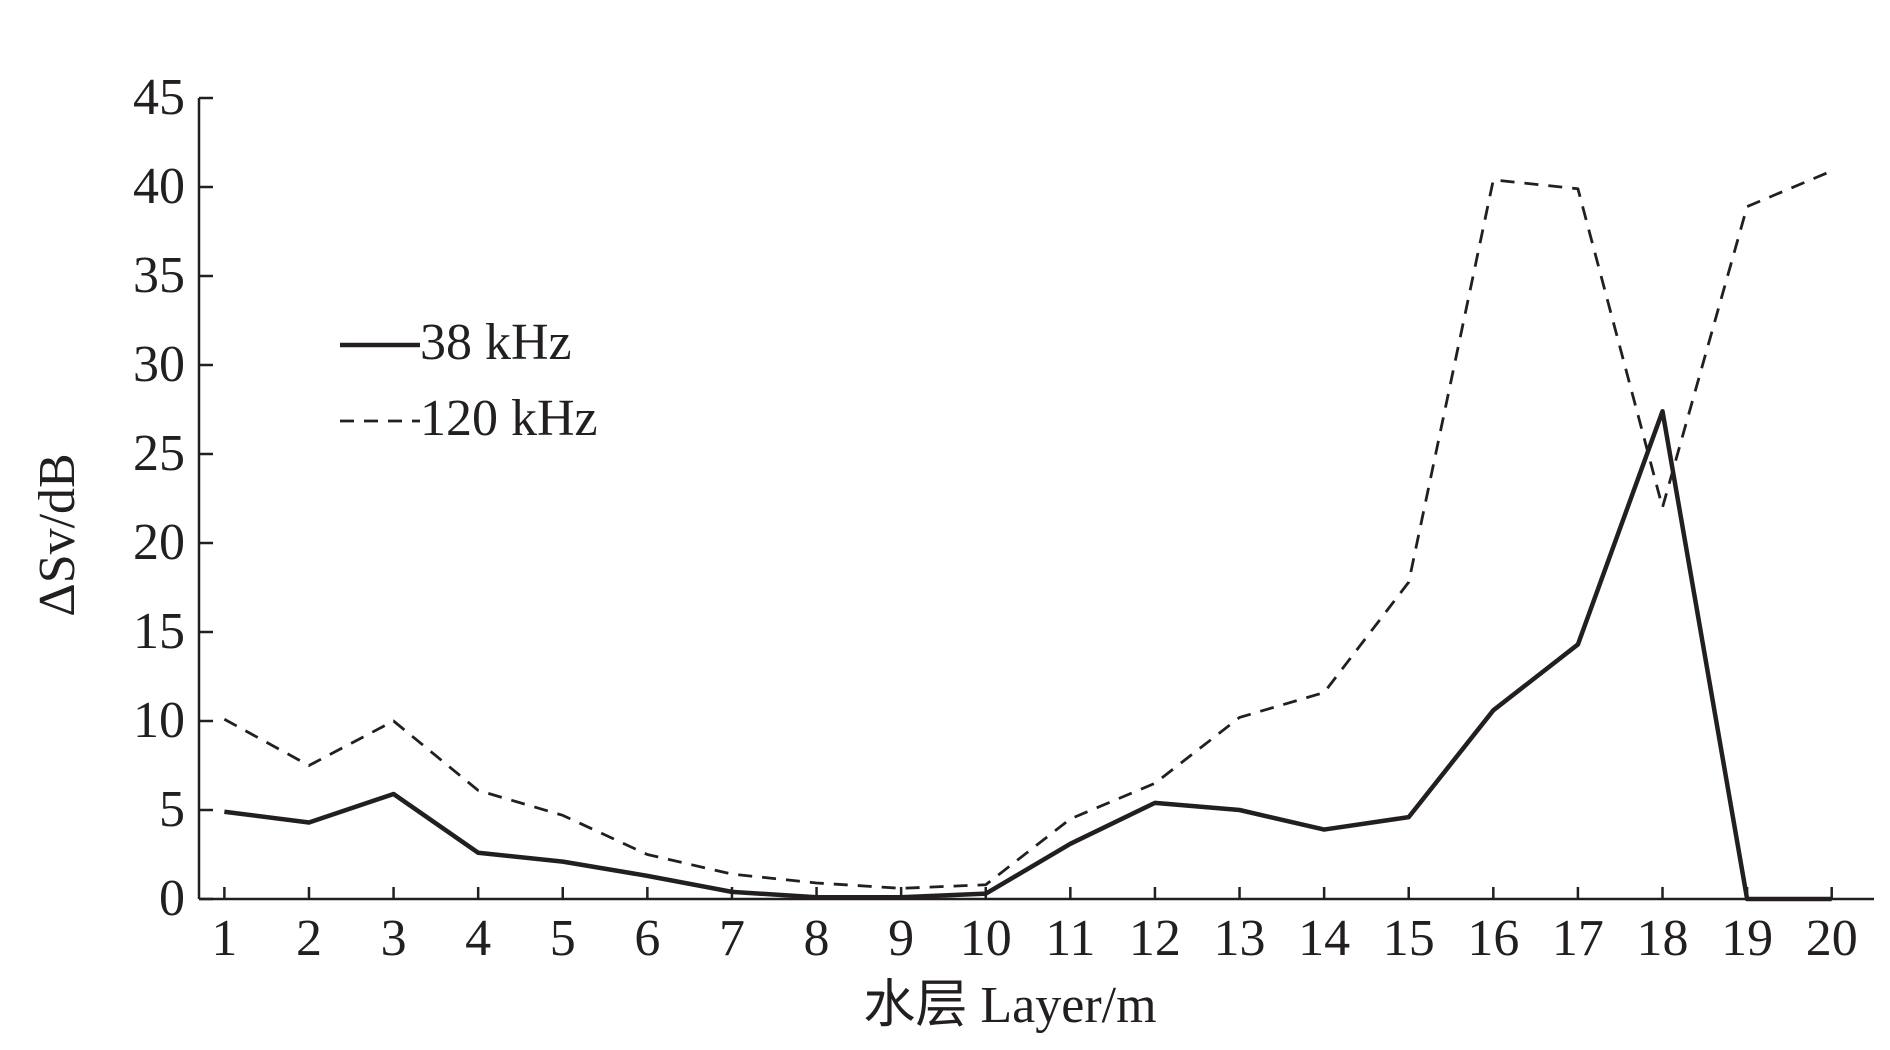 The height and width of the screenshot is (1050, 1890). Describe the element at coordinates (1070, 938) in the screenshot. I see `x-tick-label: 11` at that location.